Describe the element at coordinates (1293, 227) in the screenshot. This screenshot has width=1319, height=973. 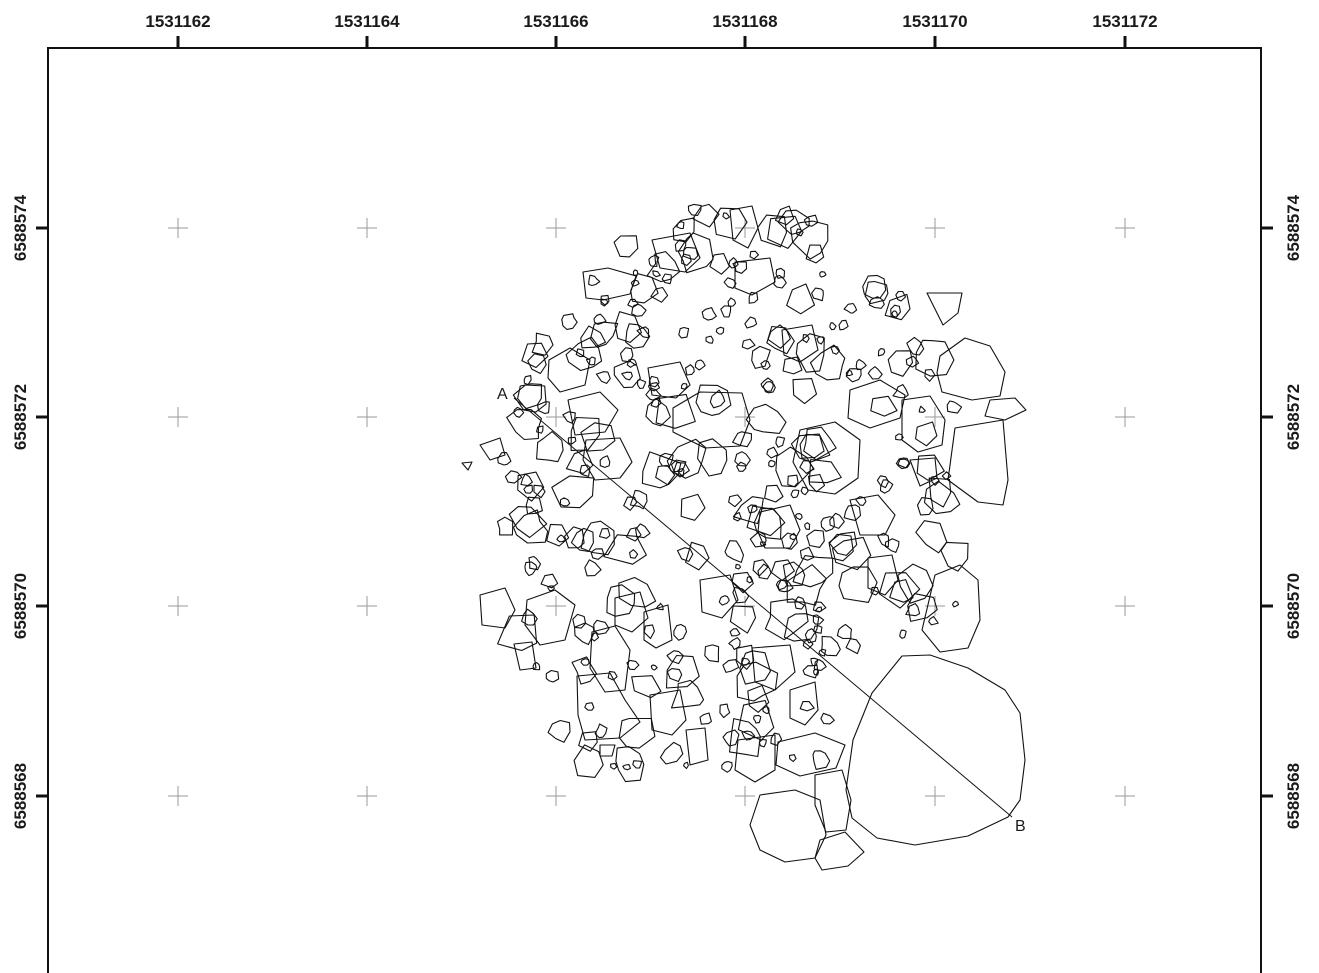
I see `y-tick-label: 6588574` at that location.